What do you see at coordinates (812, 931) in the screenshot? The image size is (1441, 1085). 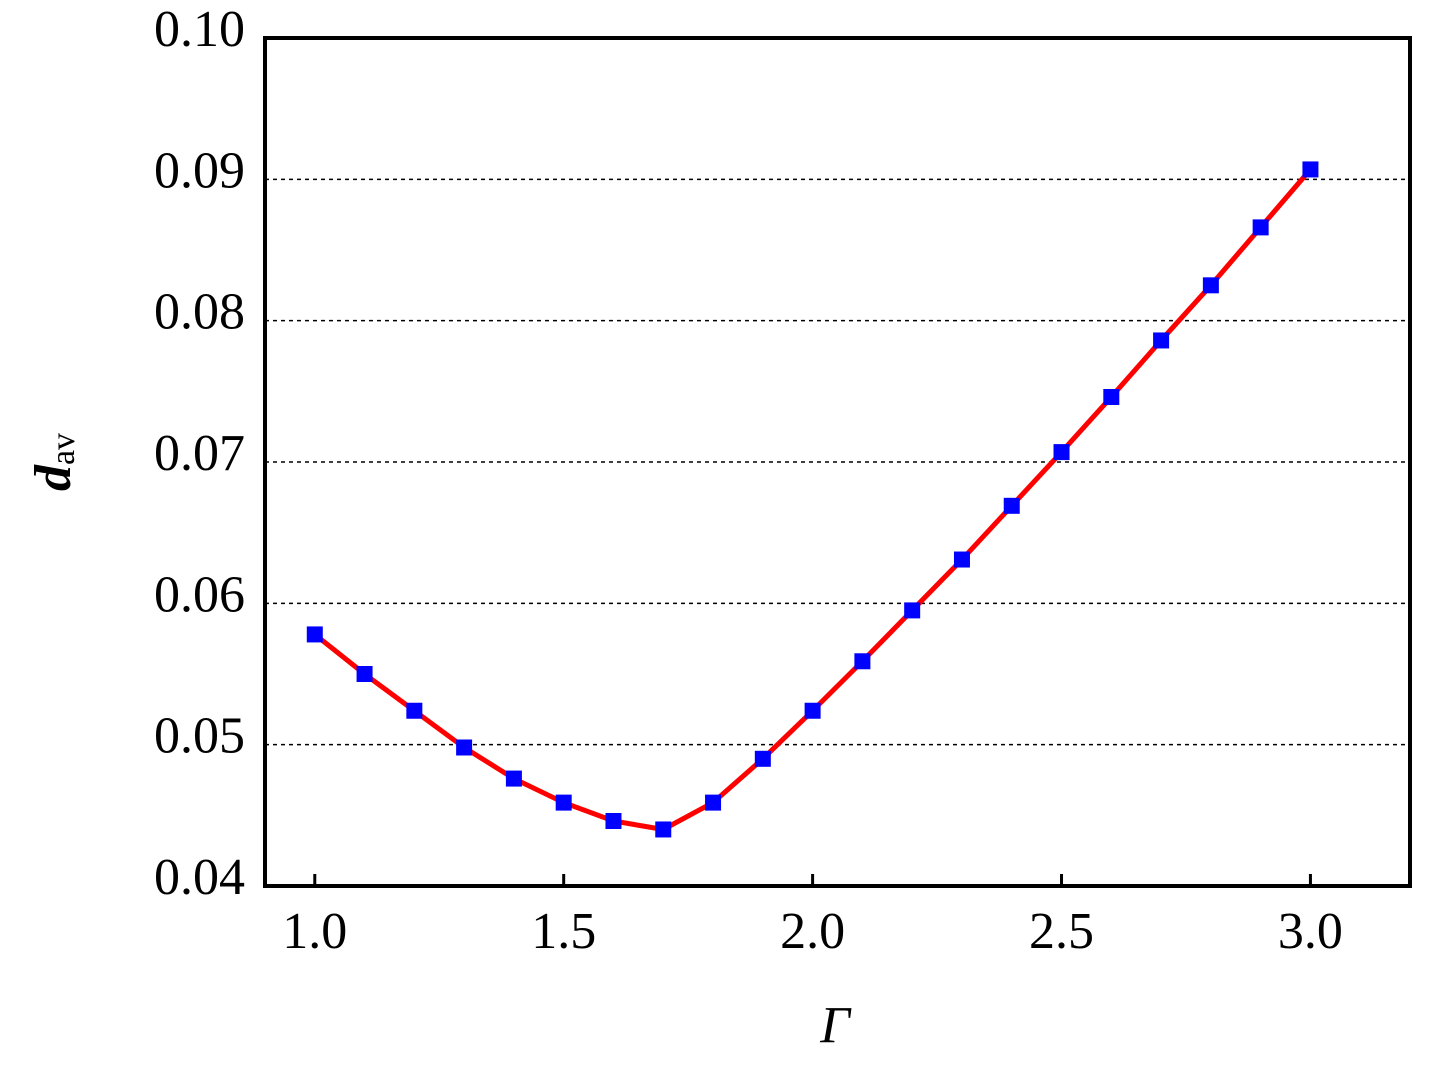 I see `x-tick-label: 2.0` at bounding box center [812, 931].